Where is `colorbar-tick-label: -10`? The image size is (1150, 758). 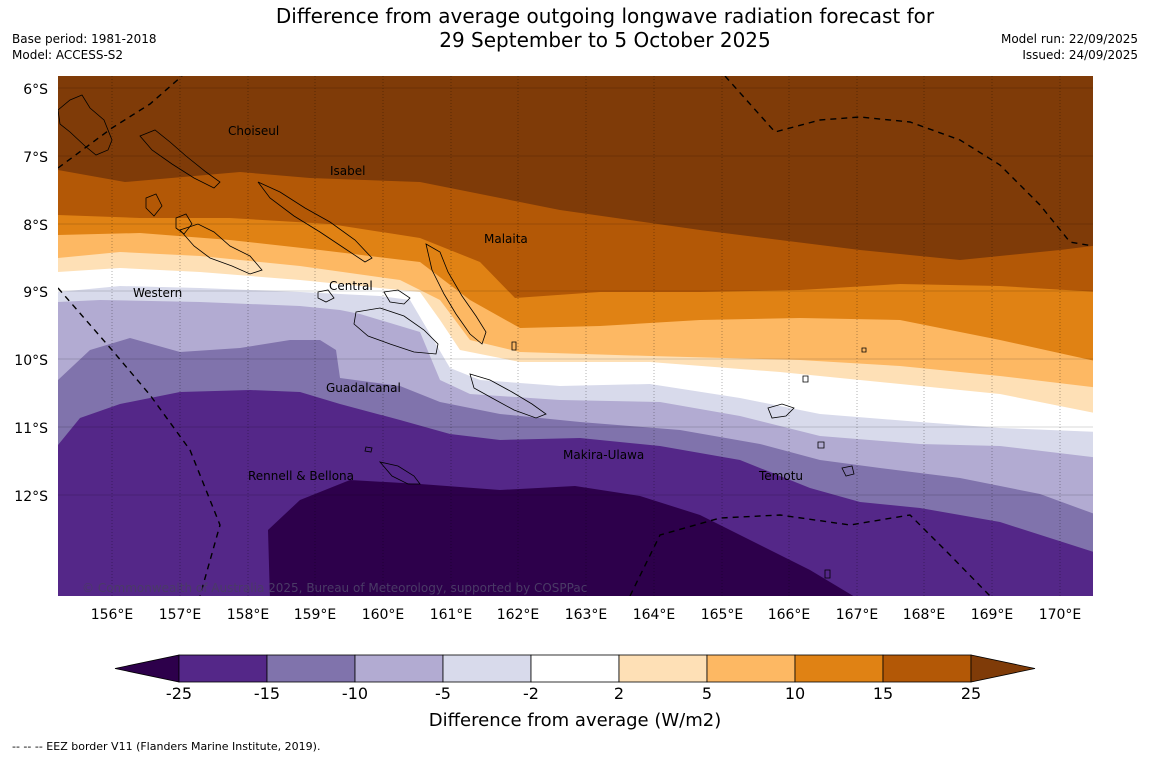
colorbar-tick-label: -10 is located at coordinates (355, 693).